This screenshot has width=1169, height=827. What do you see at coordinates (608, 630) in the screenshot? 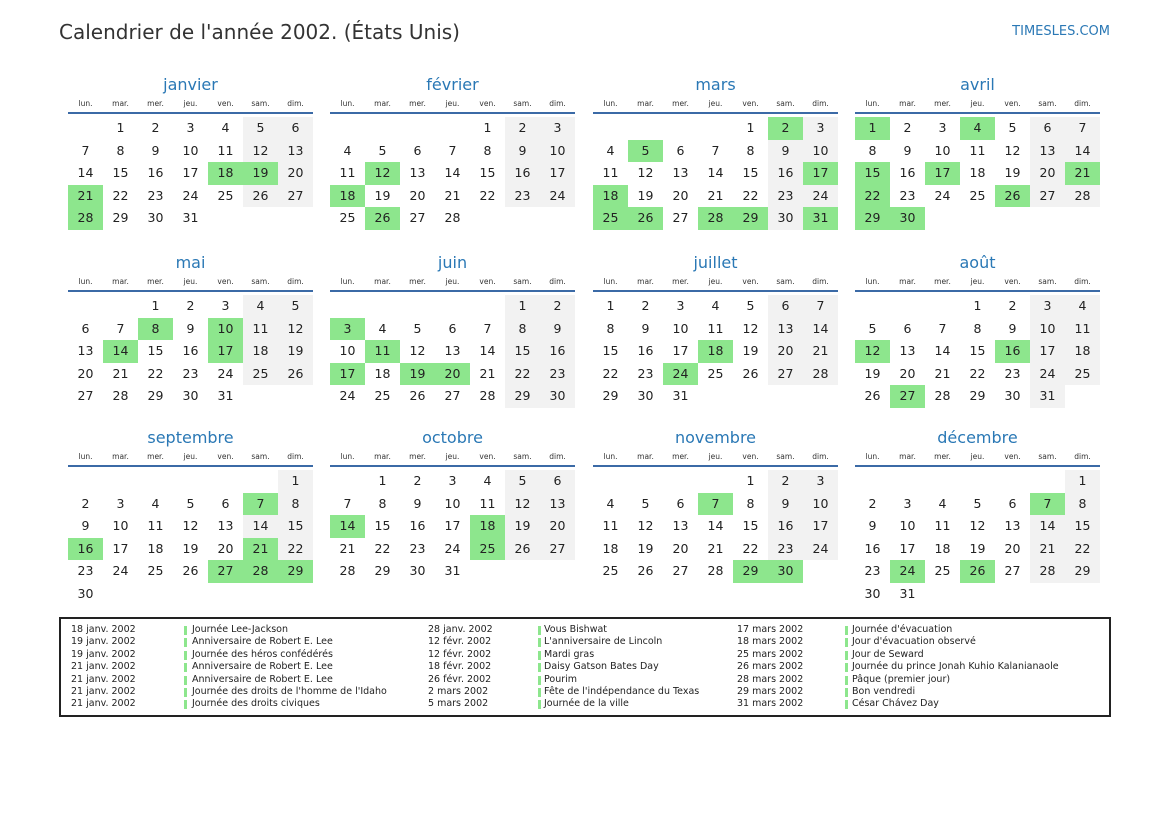
I see `holiday-row: 28 janv. 2002 Vous Bishwat` at bounding box center [608, 630].